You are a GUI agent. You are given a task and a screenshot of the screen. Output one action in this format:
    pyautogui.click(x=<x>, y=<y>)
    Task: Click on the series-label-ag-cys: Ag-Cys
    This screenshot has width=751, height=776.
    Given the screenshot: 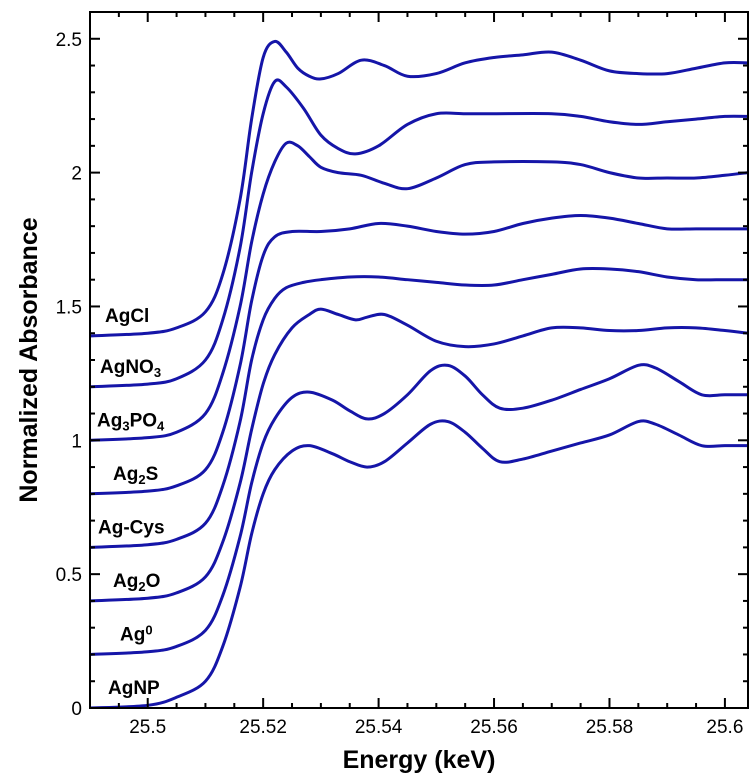 What is the action you would take?
    pyautogui.click(x=131, y=527)
    